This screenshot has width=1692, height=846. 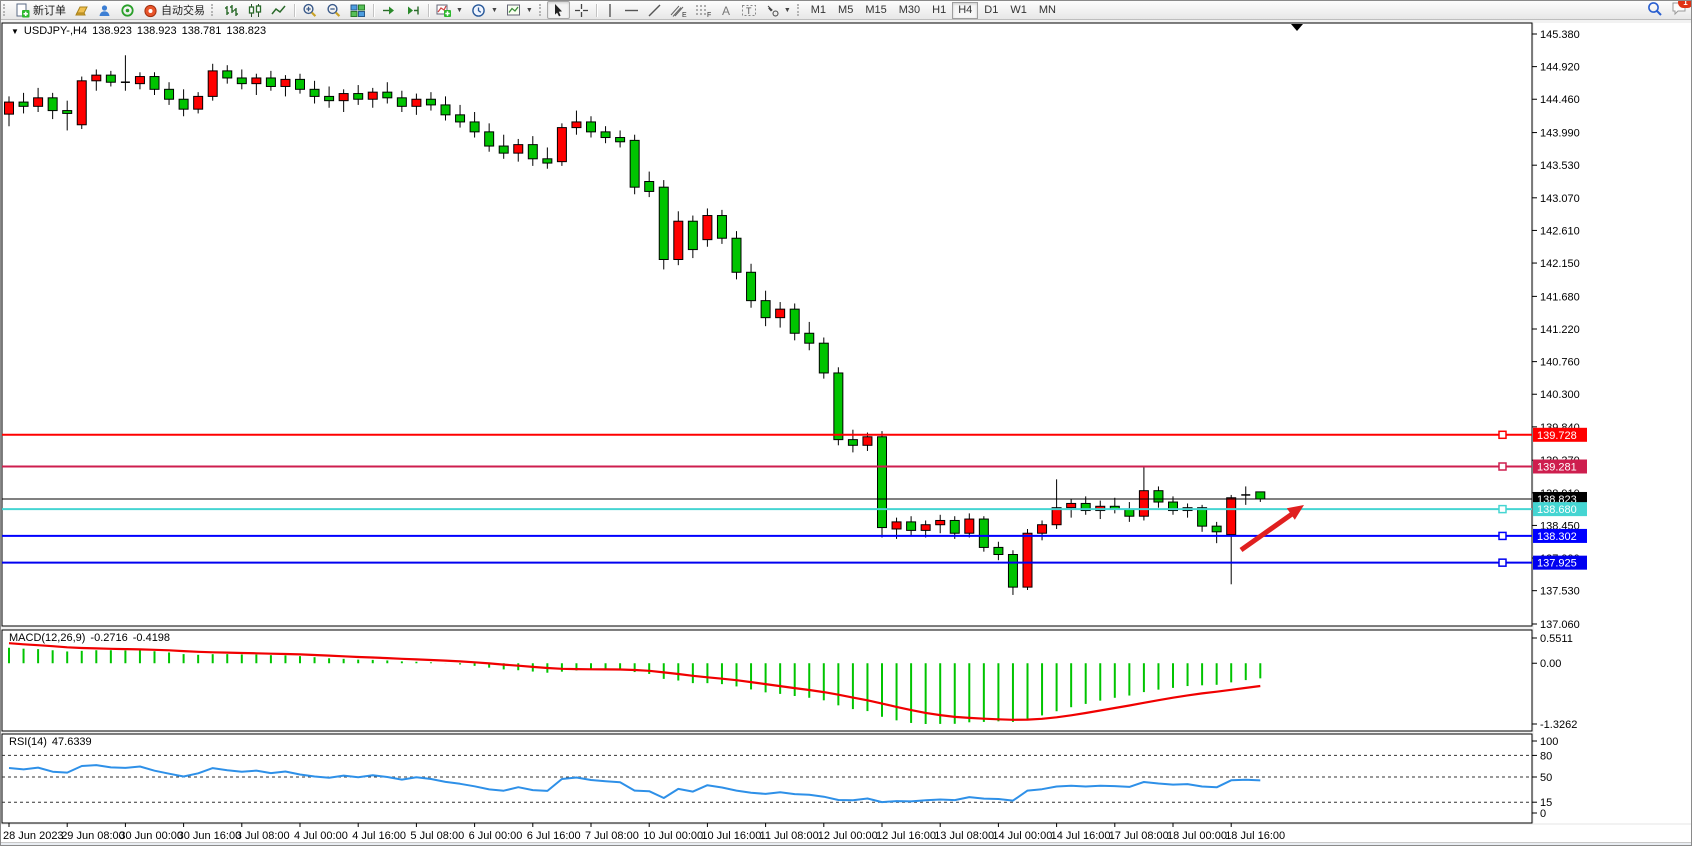 I want to click on svg-text: 15, so click(x=1546, y=803).